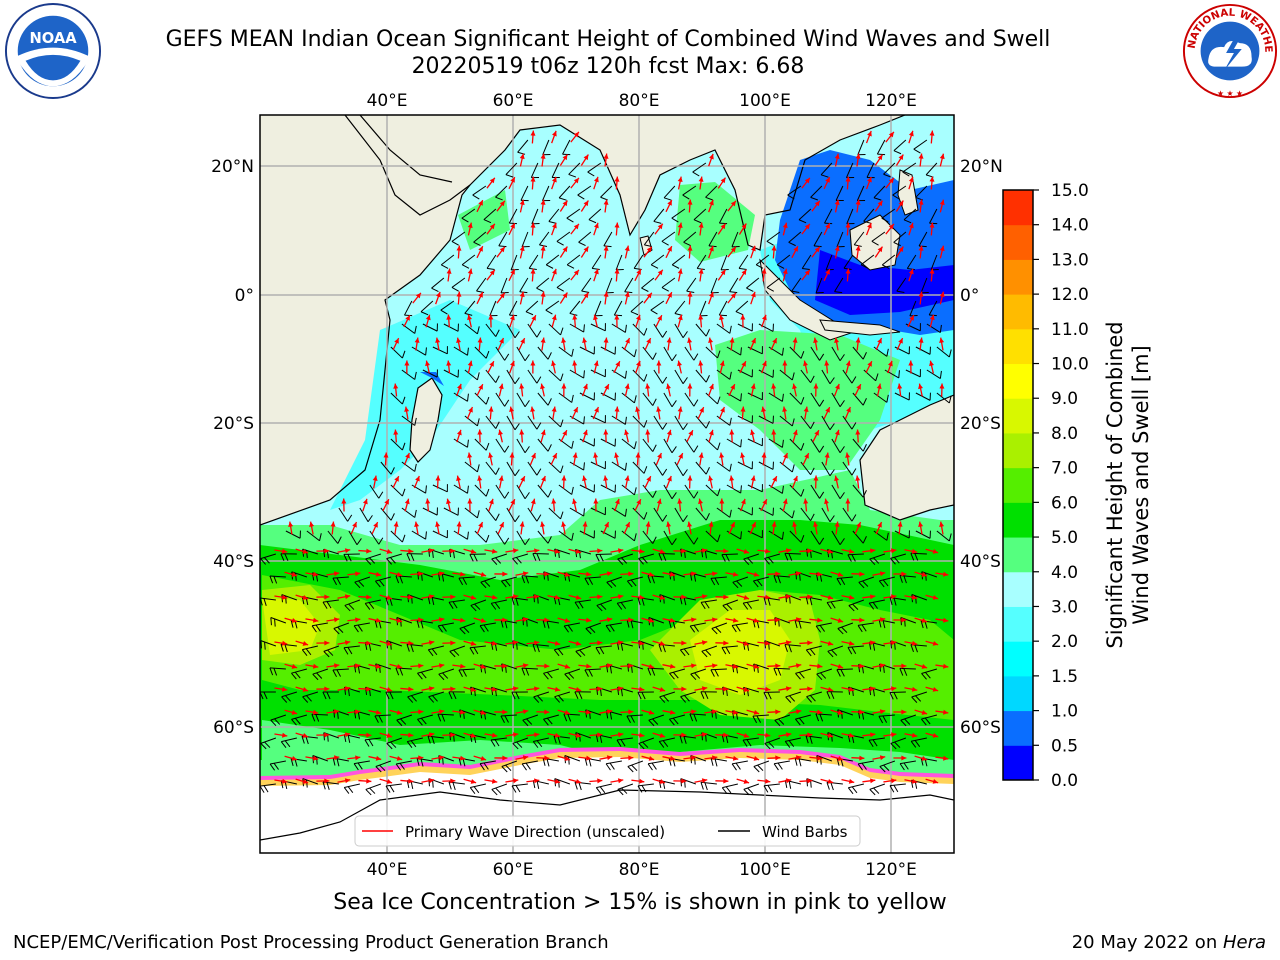  I want to click on tick-bottom-2: 80°E, so click(639, 870).